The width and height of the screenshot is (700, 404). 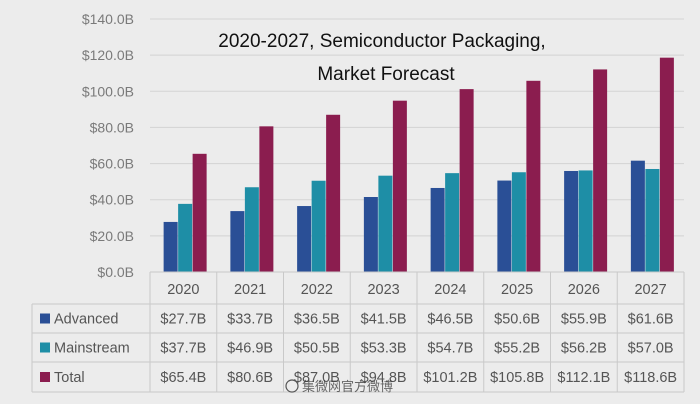 I want to click on bar-total-2020, so click(x=199, y=212).